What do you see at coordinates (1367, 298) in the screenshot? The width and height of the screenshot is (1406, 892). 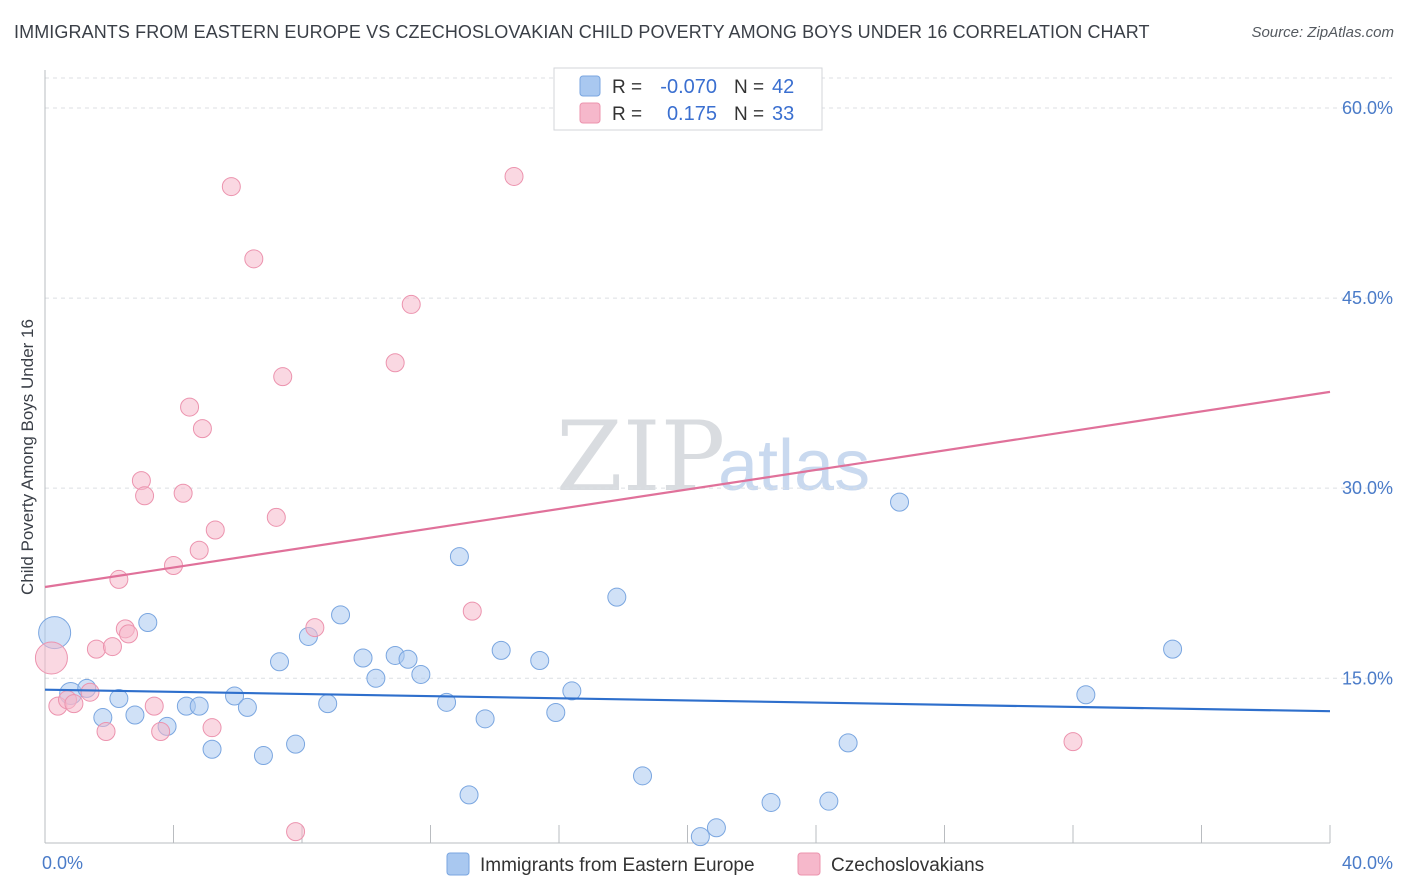 I see `y-tick-label: 45.0%` at bounding box center [1367, 298].